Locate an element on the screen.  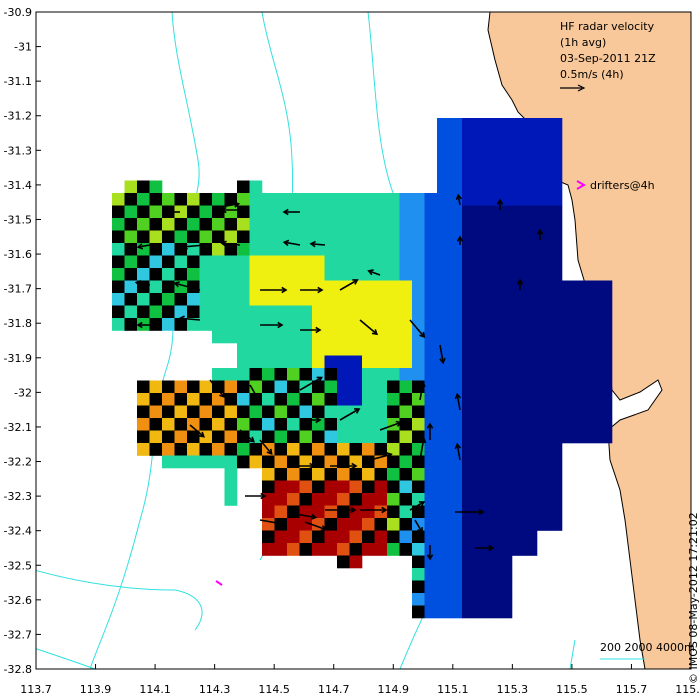
x-tick-label: 114.3 is located at coordinates (215, 689).